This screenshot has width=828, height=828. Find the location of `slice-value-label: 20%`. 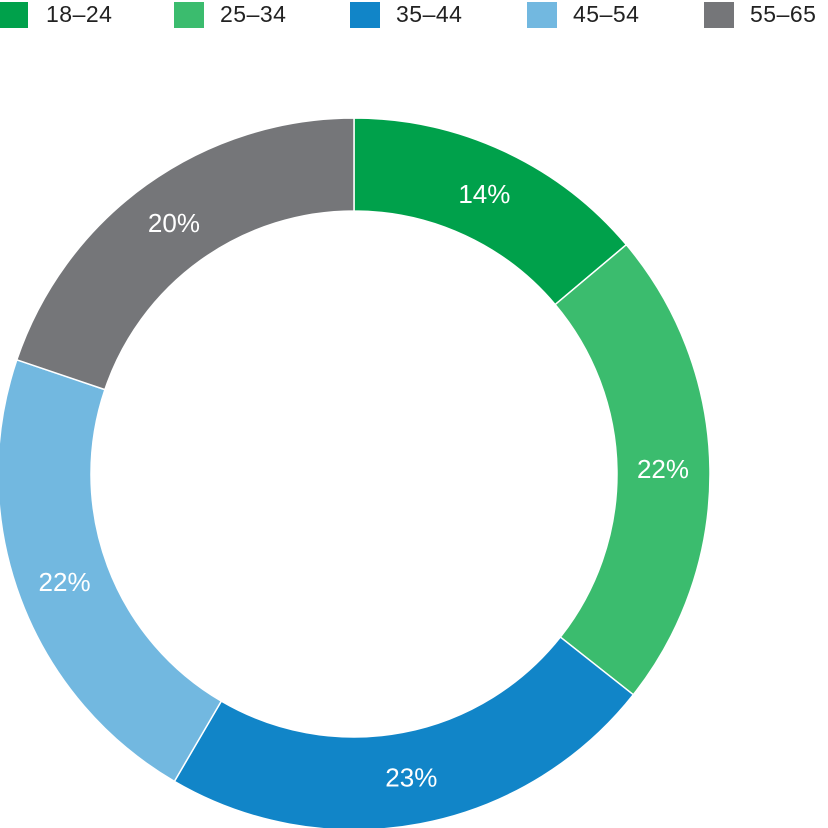

slice-value-label: 20% is located at coordinates (174, 223).